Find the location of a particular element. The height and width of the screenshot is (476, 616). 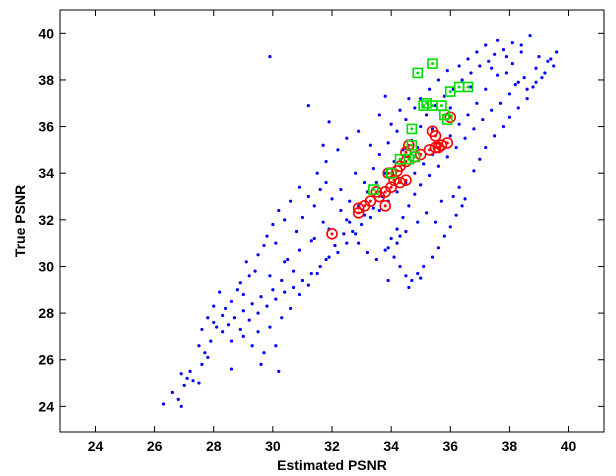

y-tick-label: 38 is located at coordinates (46, 80).